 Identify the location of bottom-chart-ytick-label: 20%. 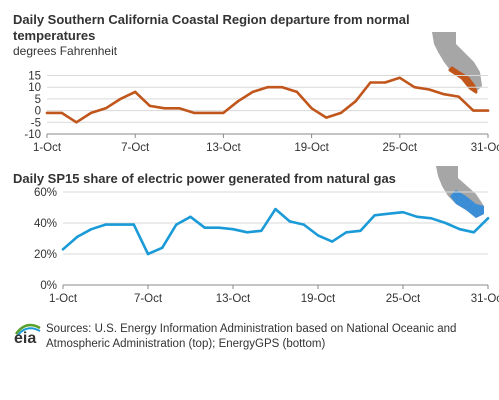
(45, 255).